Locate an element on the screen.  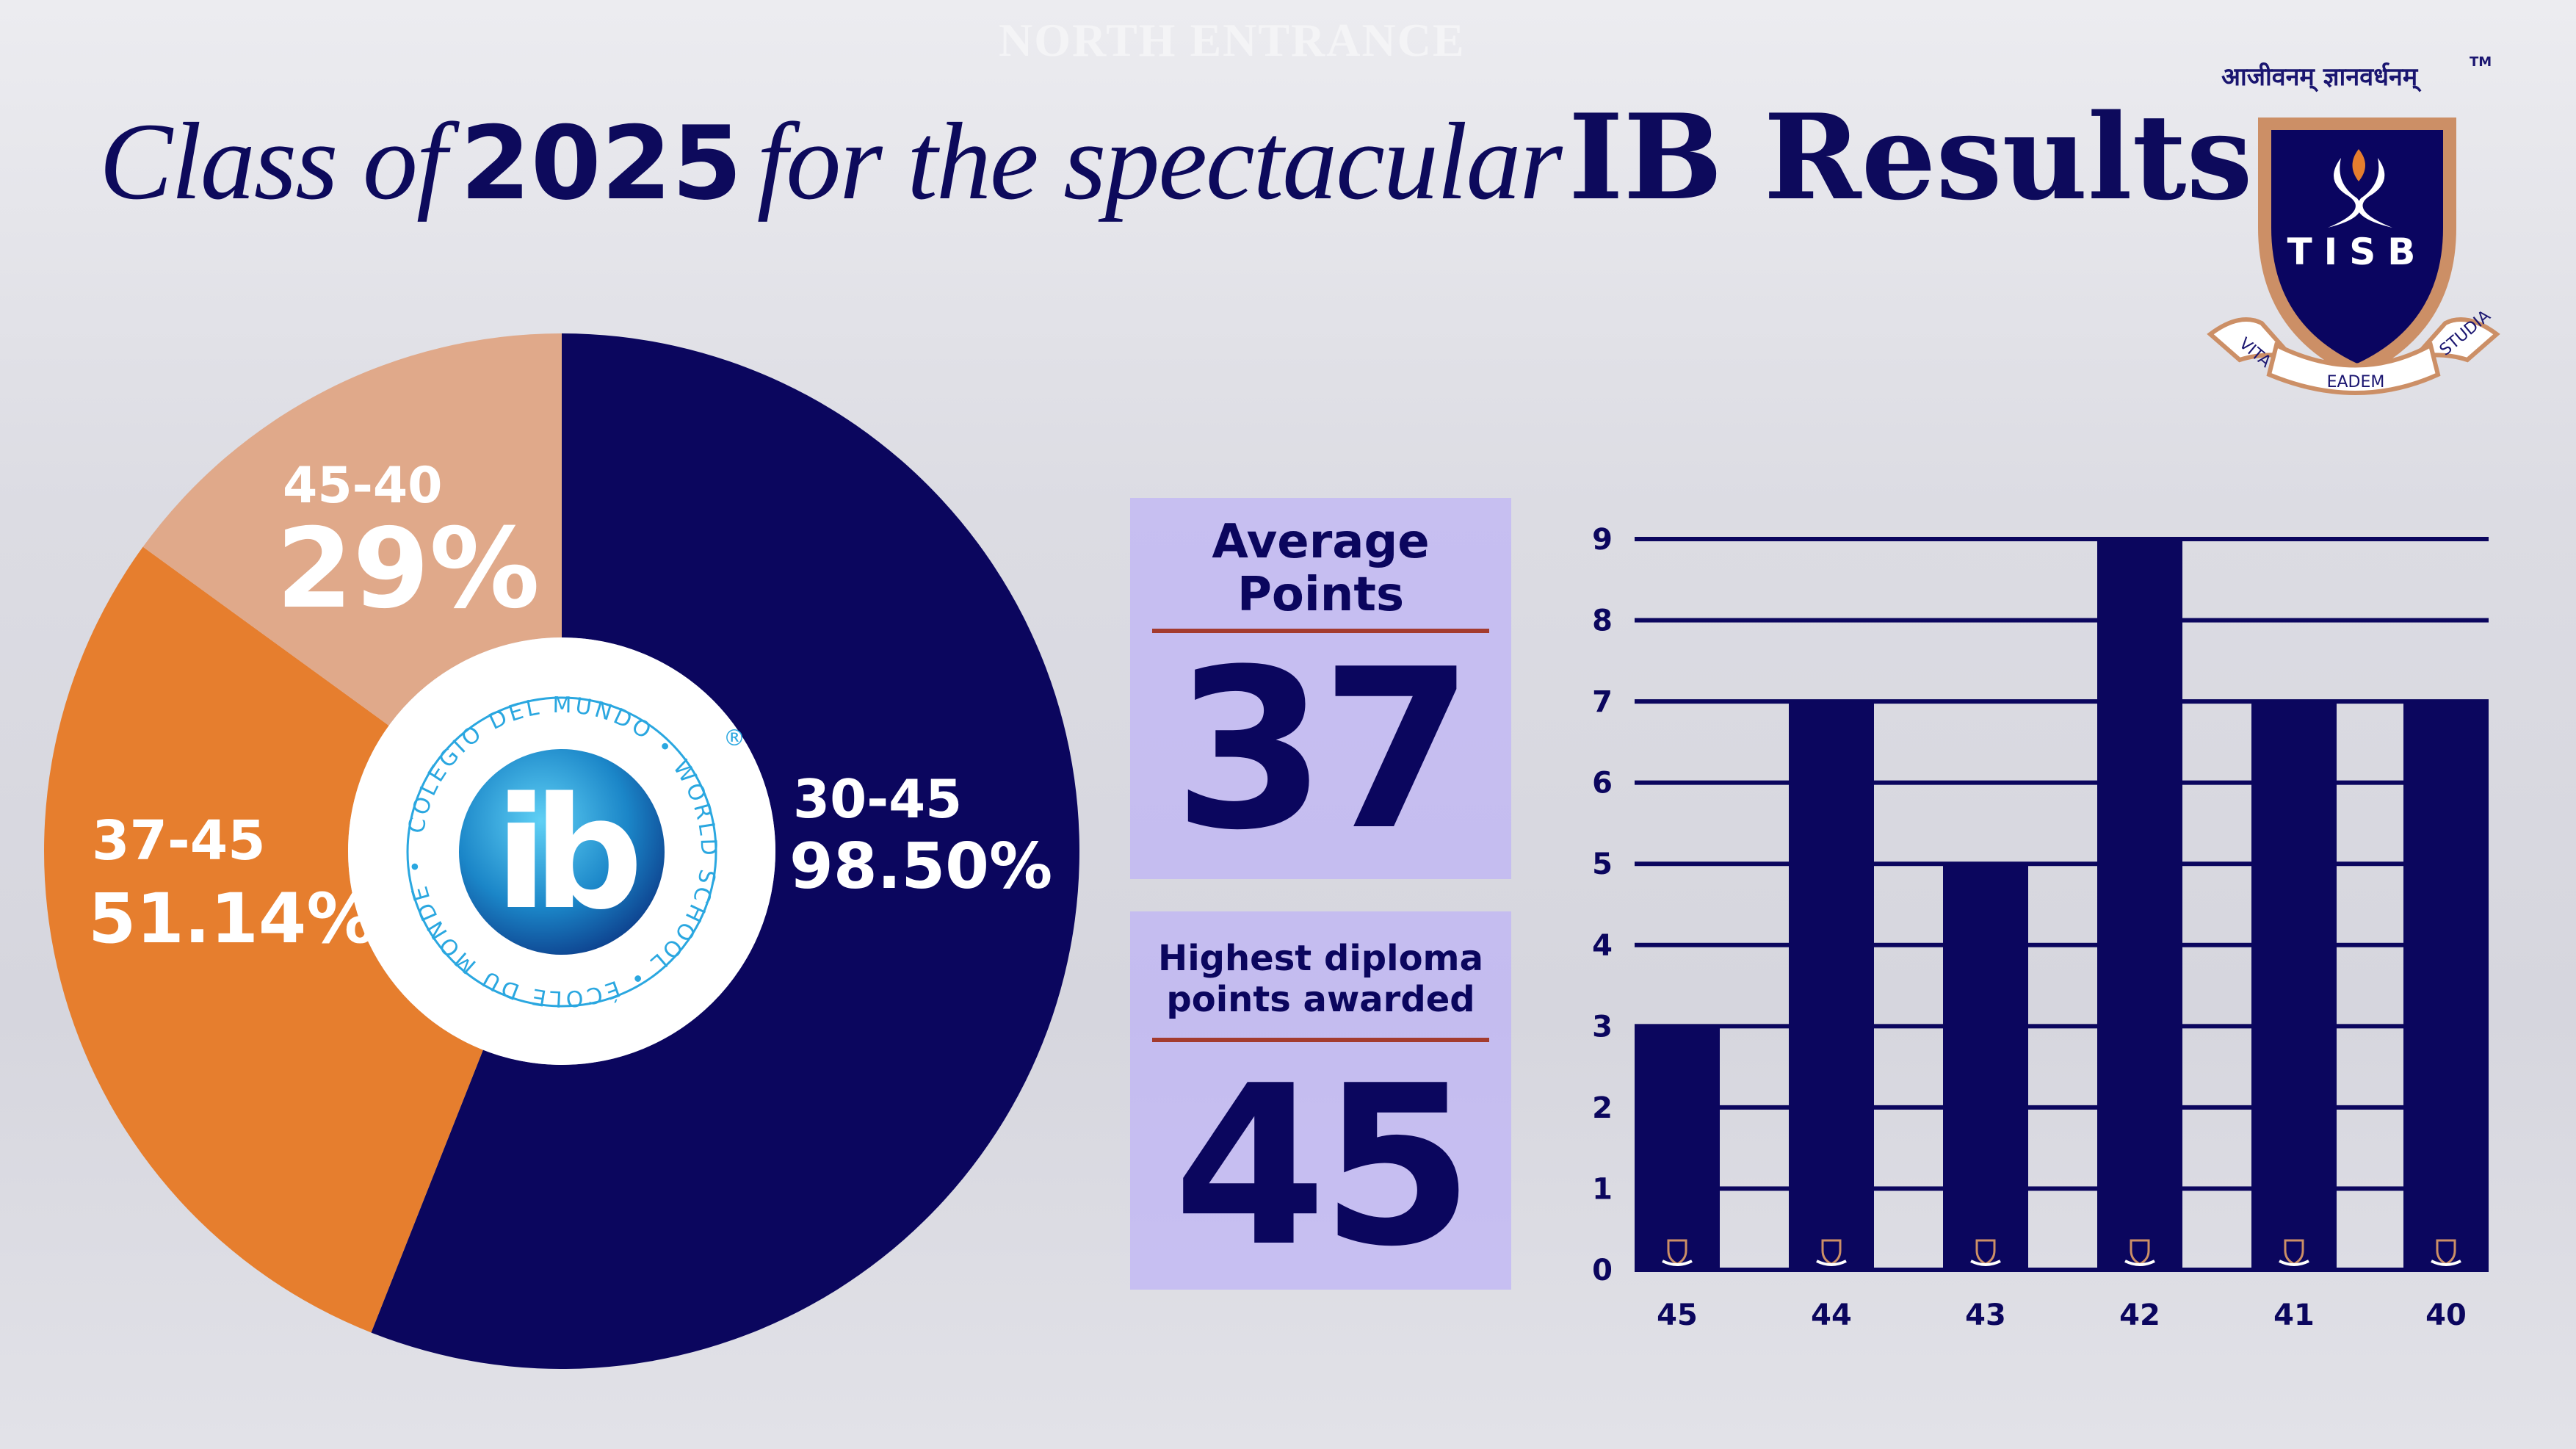
x-tick-label: 43 is located at coordinates (1985, 1315).